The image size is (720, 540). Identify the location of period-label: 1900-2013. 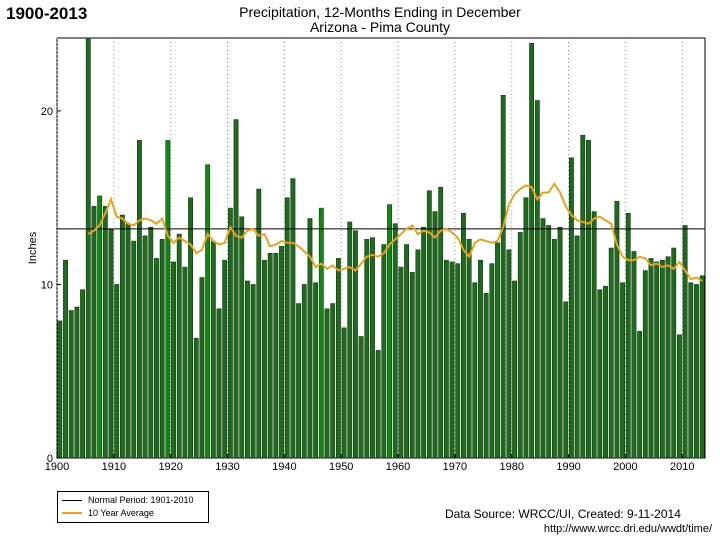
(47, 13).